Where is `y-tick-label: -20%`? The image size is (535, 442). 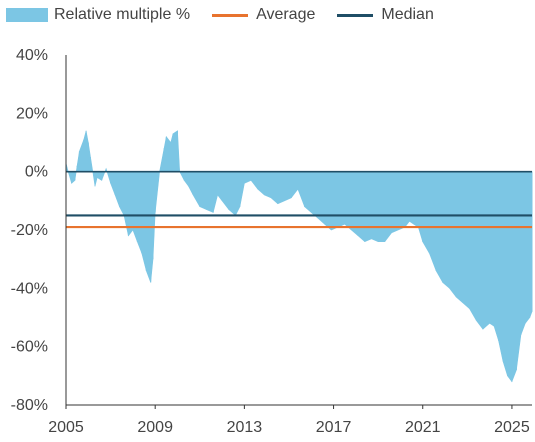
y-tick-label: -20% is located at coordinates (29, 230).